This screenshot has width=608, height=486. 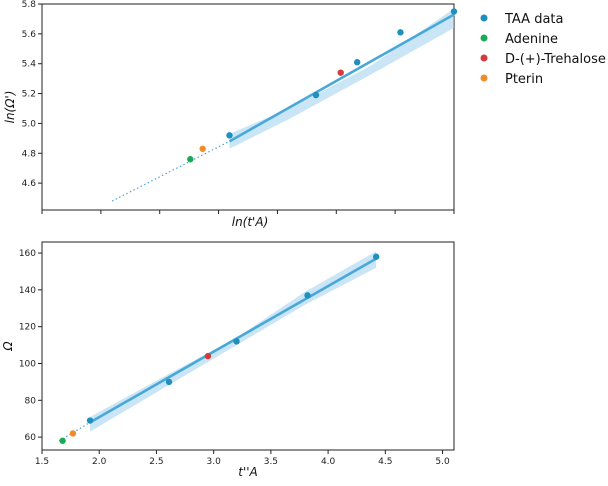 What do you see at coordinates (31, 438) in the screenshot?
I see `bottom-y-tick-label: 60` at bounding box center [31, 438].